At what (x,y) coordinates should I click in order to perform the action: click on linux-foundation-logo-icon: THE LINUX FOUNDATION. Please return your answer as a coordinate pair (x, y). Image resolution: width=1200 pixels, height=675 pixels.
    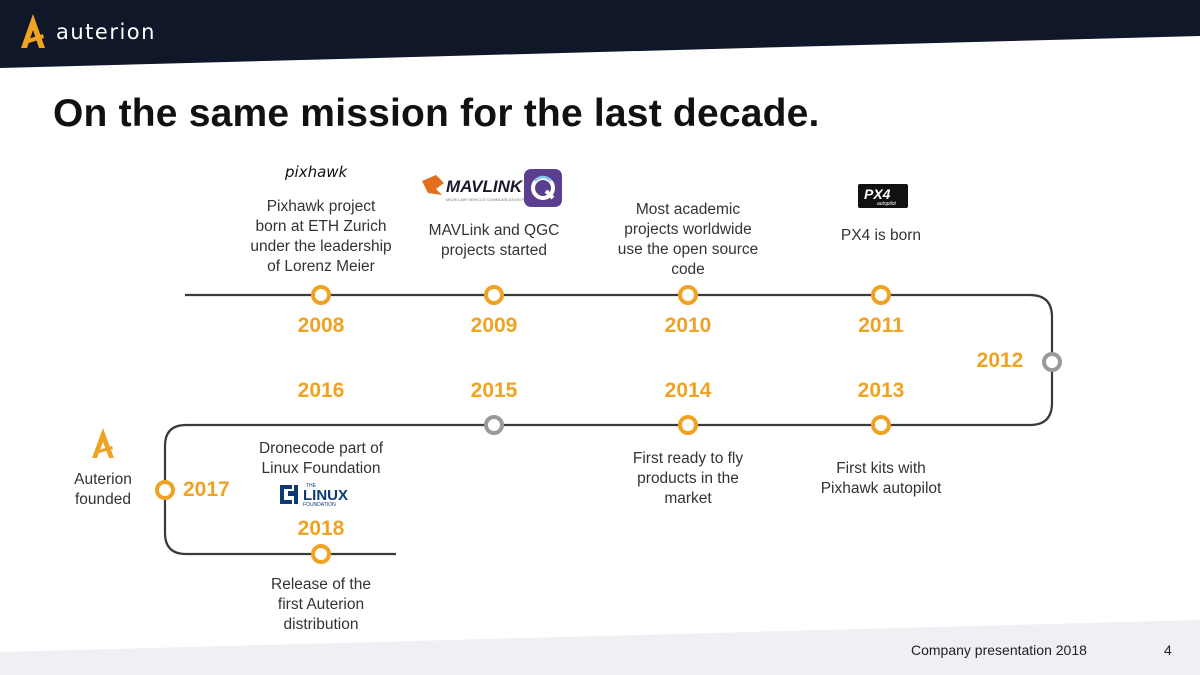
    Looking at the image, I should click on (314, 495).